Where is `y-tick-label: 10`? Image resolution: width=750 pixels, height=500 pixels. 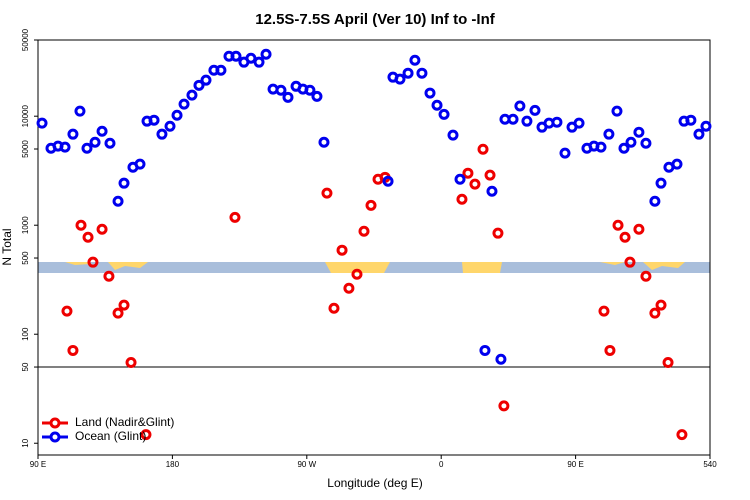 y-tick-label: 10 is located at coordinates (25, 442).